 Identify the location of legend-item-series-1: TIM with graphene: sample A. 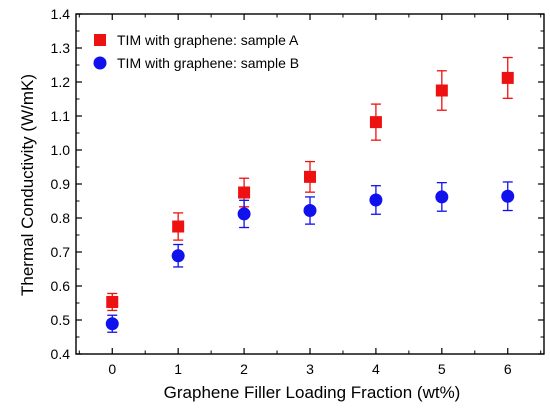
(196, 40).